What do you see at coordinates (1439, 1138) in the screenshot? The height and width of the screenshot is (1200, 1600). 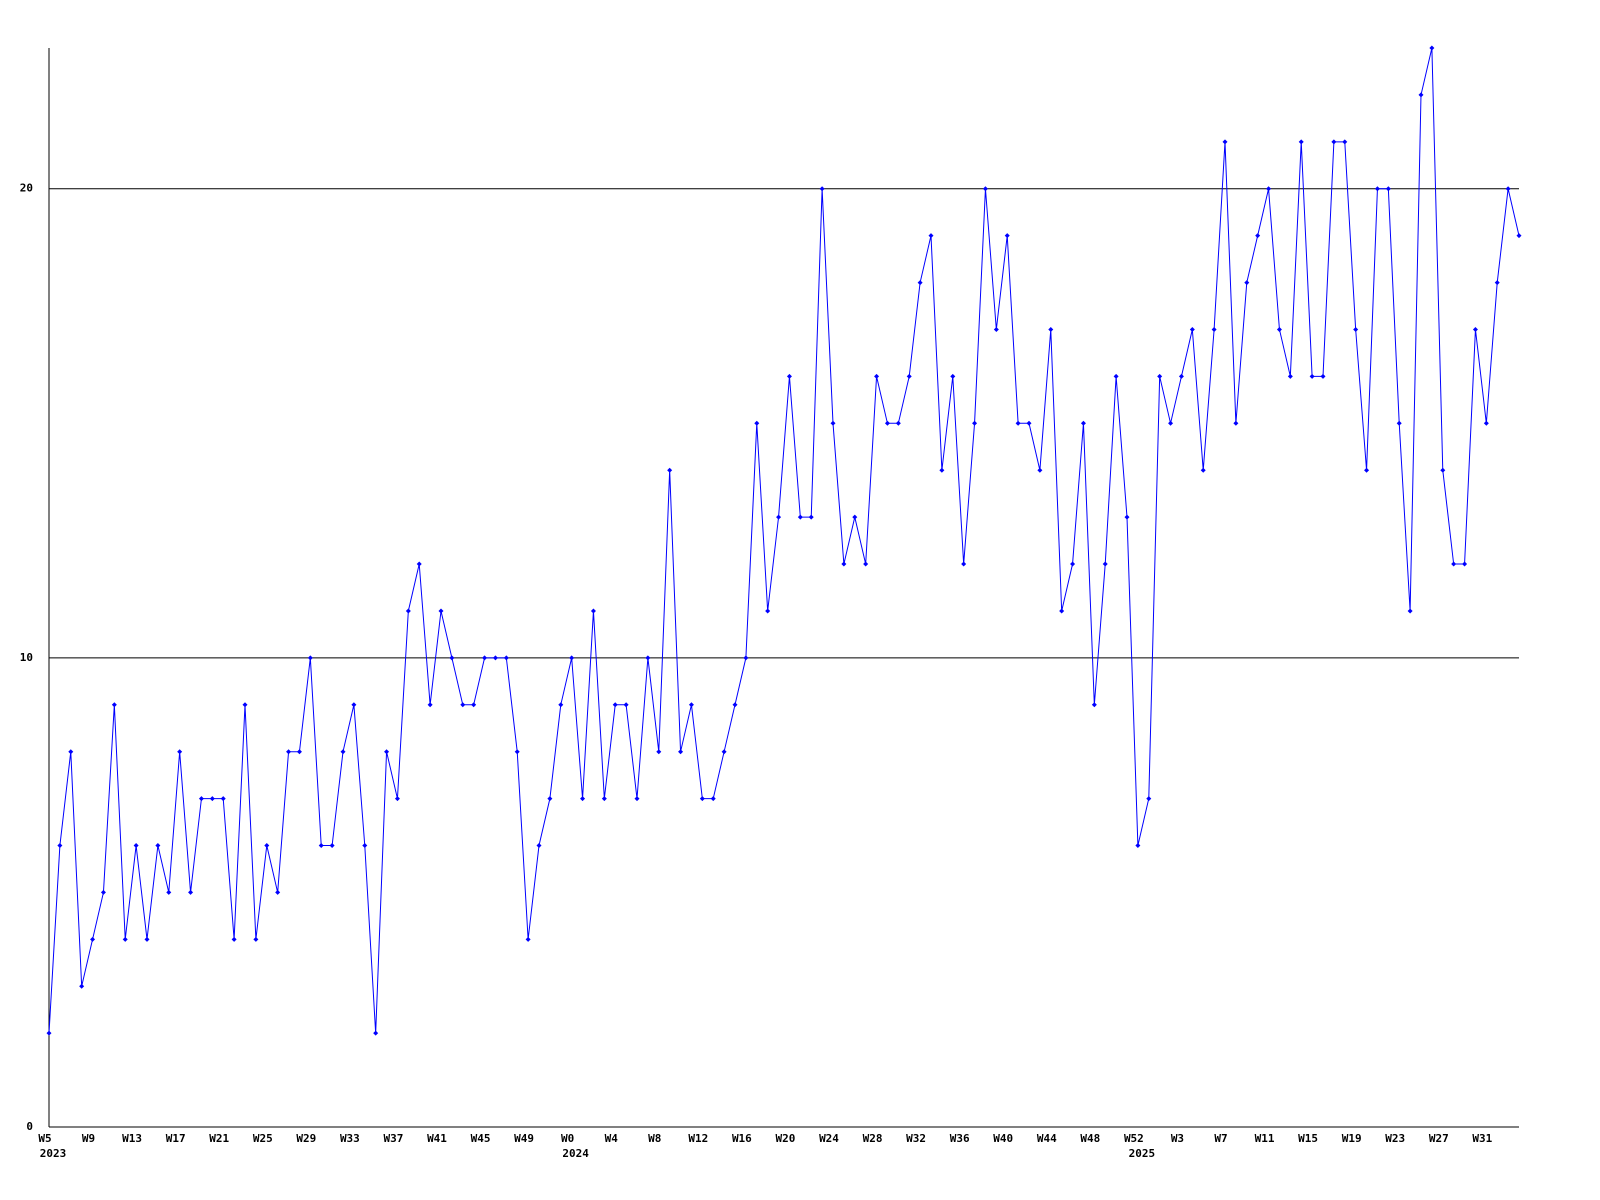 I see `x-tick-label: W27` at bounding box center [1439, 1138].